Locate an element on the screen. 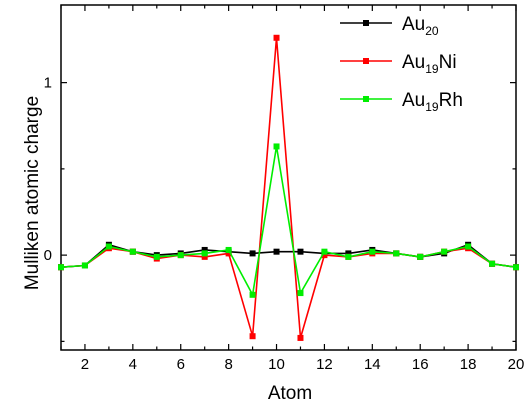  x-tick-label: 8 is located at coordinates (228, 364).